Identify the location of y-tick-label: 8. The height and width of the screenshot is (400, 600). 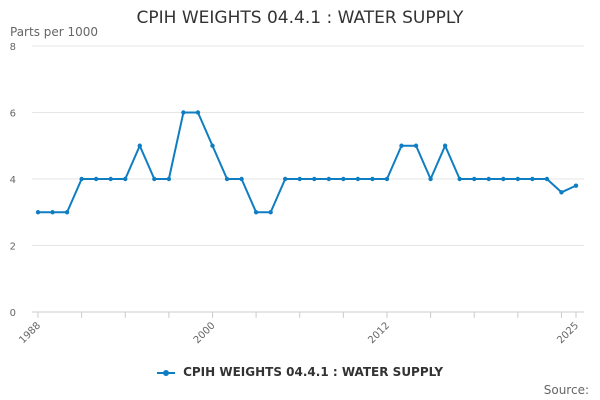
(13, 47).